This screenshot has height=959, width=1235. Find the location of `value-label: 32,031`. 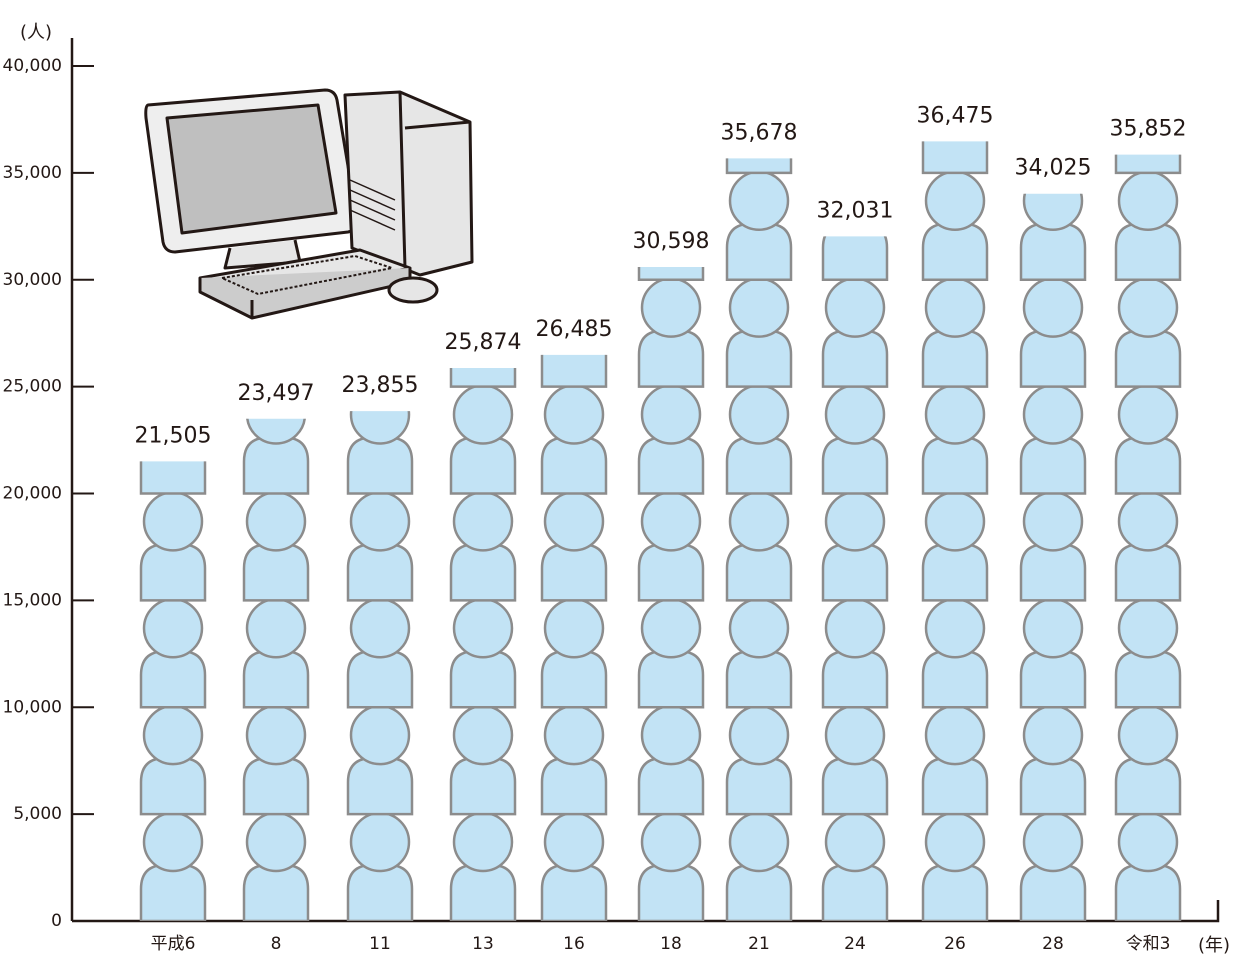

value-label: 32,031 is located at coordinates (855, 210).